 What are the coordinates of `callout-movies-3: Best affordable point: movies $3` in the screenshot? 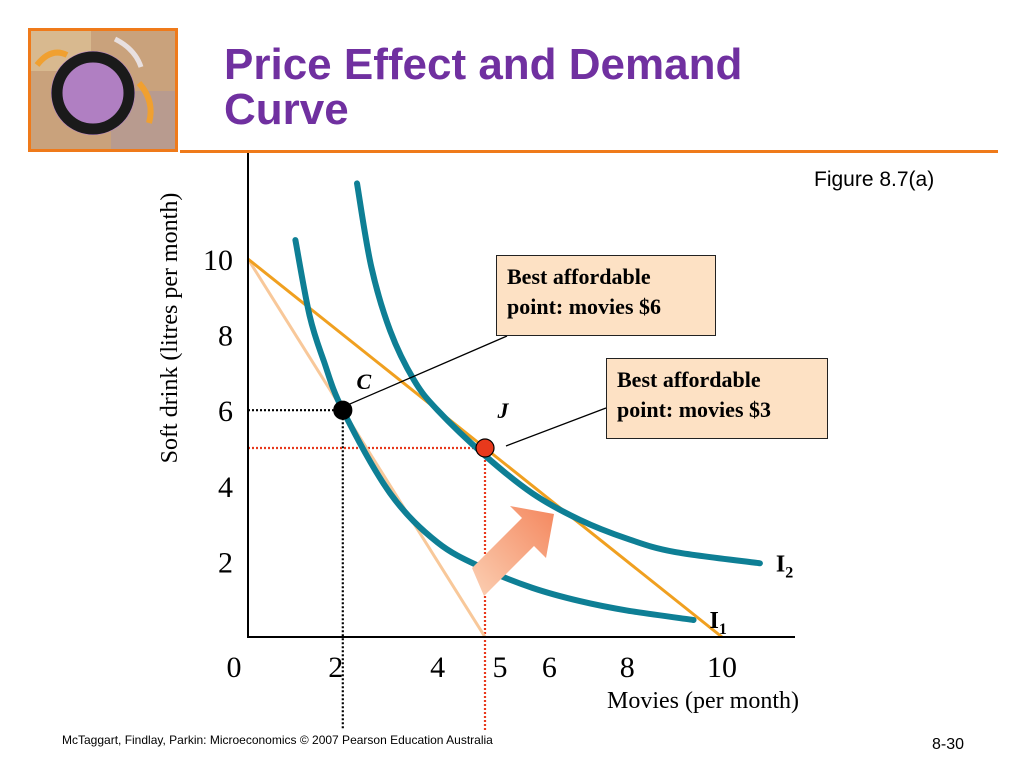 It's located at (717, 398).